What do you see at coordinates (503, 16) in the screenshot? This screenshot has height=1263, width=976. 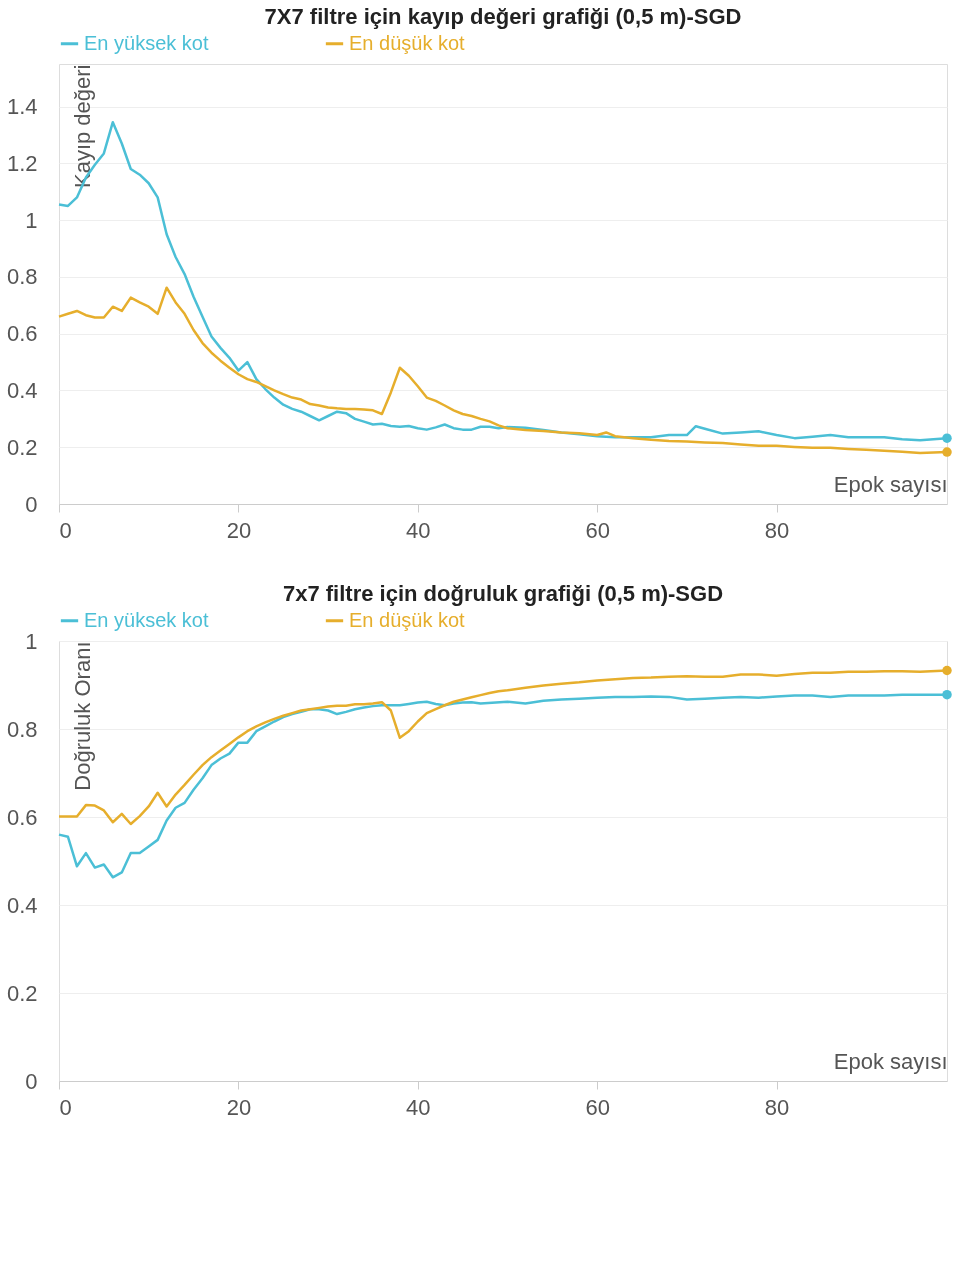 I see `chart-title: 7X7 filtre için kayıp değeri grafiği (0,5 m)-SGD` at bounding box center [503, 16].